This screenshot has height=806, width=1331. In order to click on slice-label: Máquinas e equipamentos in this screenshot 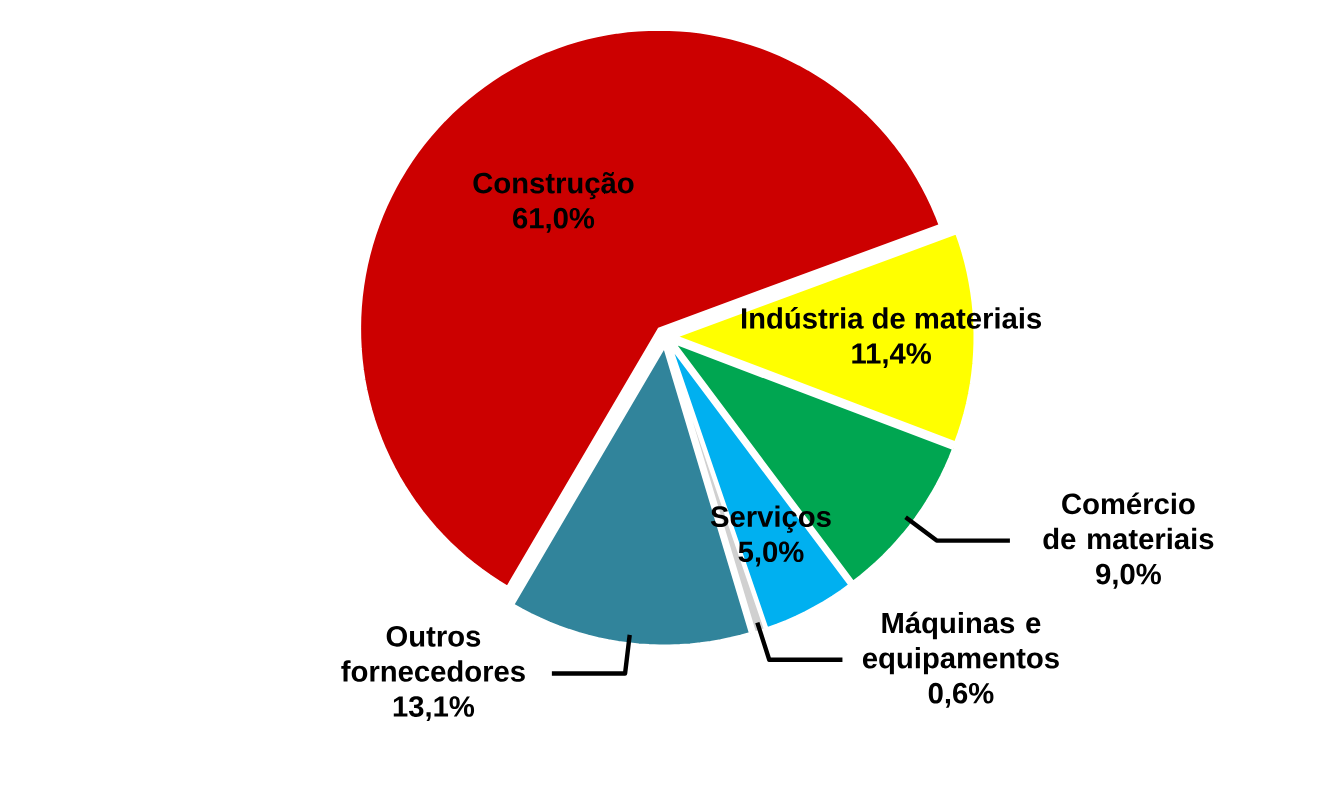, I will do `click(960, 643)`.